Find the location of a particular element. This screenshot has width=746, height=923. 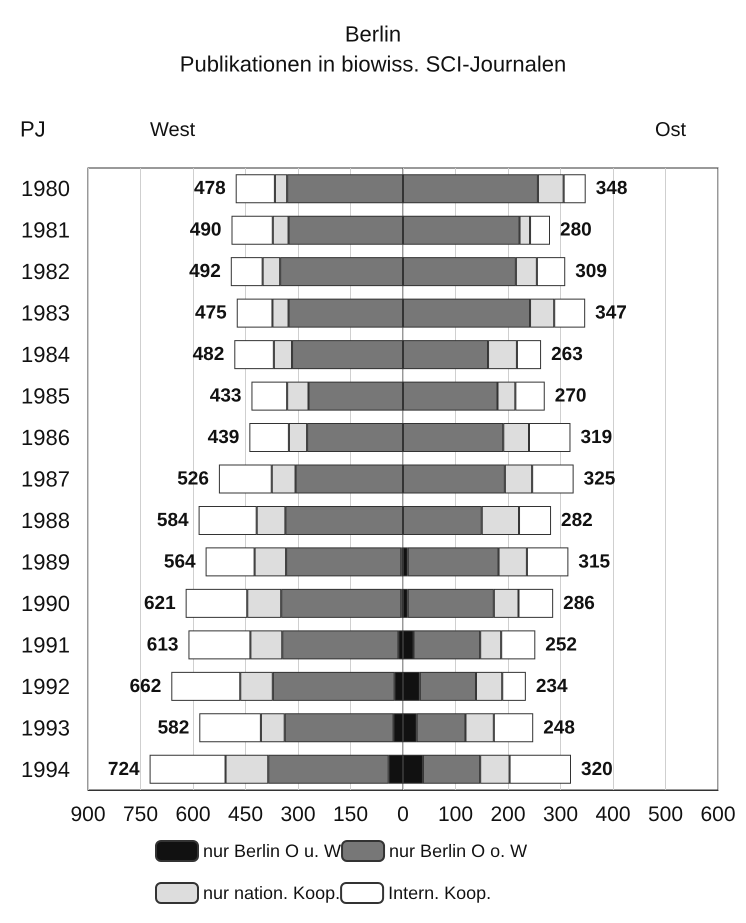

total-label: 263 is located at coordinates (567, 355).